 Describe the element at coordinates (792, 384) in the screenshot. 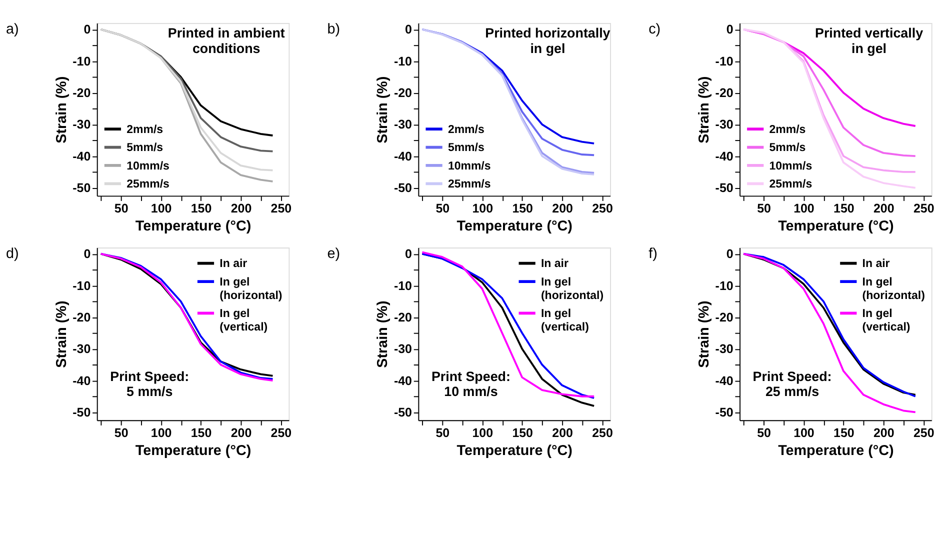

I see `annotation: Print Speed: 25 mm/s` at that location.